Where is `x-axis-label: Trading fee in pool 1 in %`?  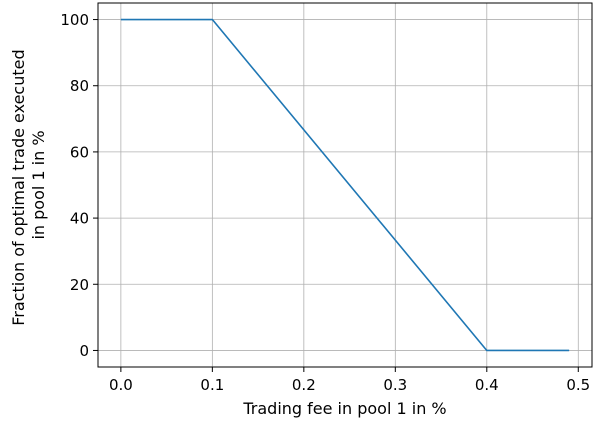 x-axis-label: Trading fee in pool 1 in % is located at coordinates (344, 408).